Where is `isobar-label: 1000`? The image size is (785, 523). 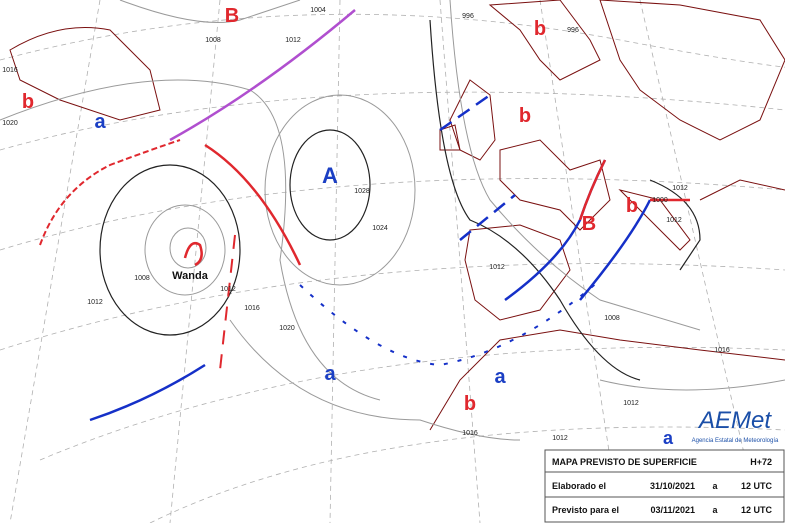 isobar-label: 1000 is located at coordinates (660, 200).